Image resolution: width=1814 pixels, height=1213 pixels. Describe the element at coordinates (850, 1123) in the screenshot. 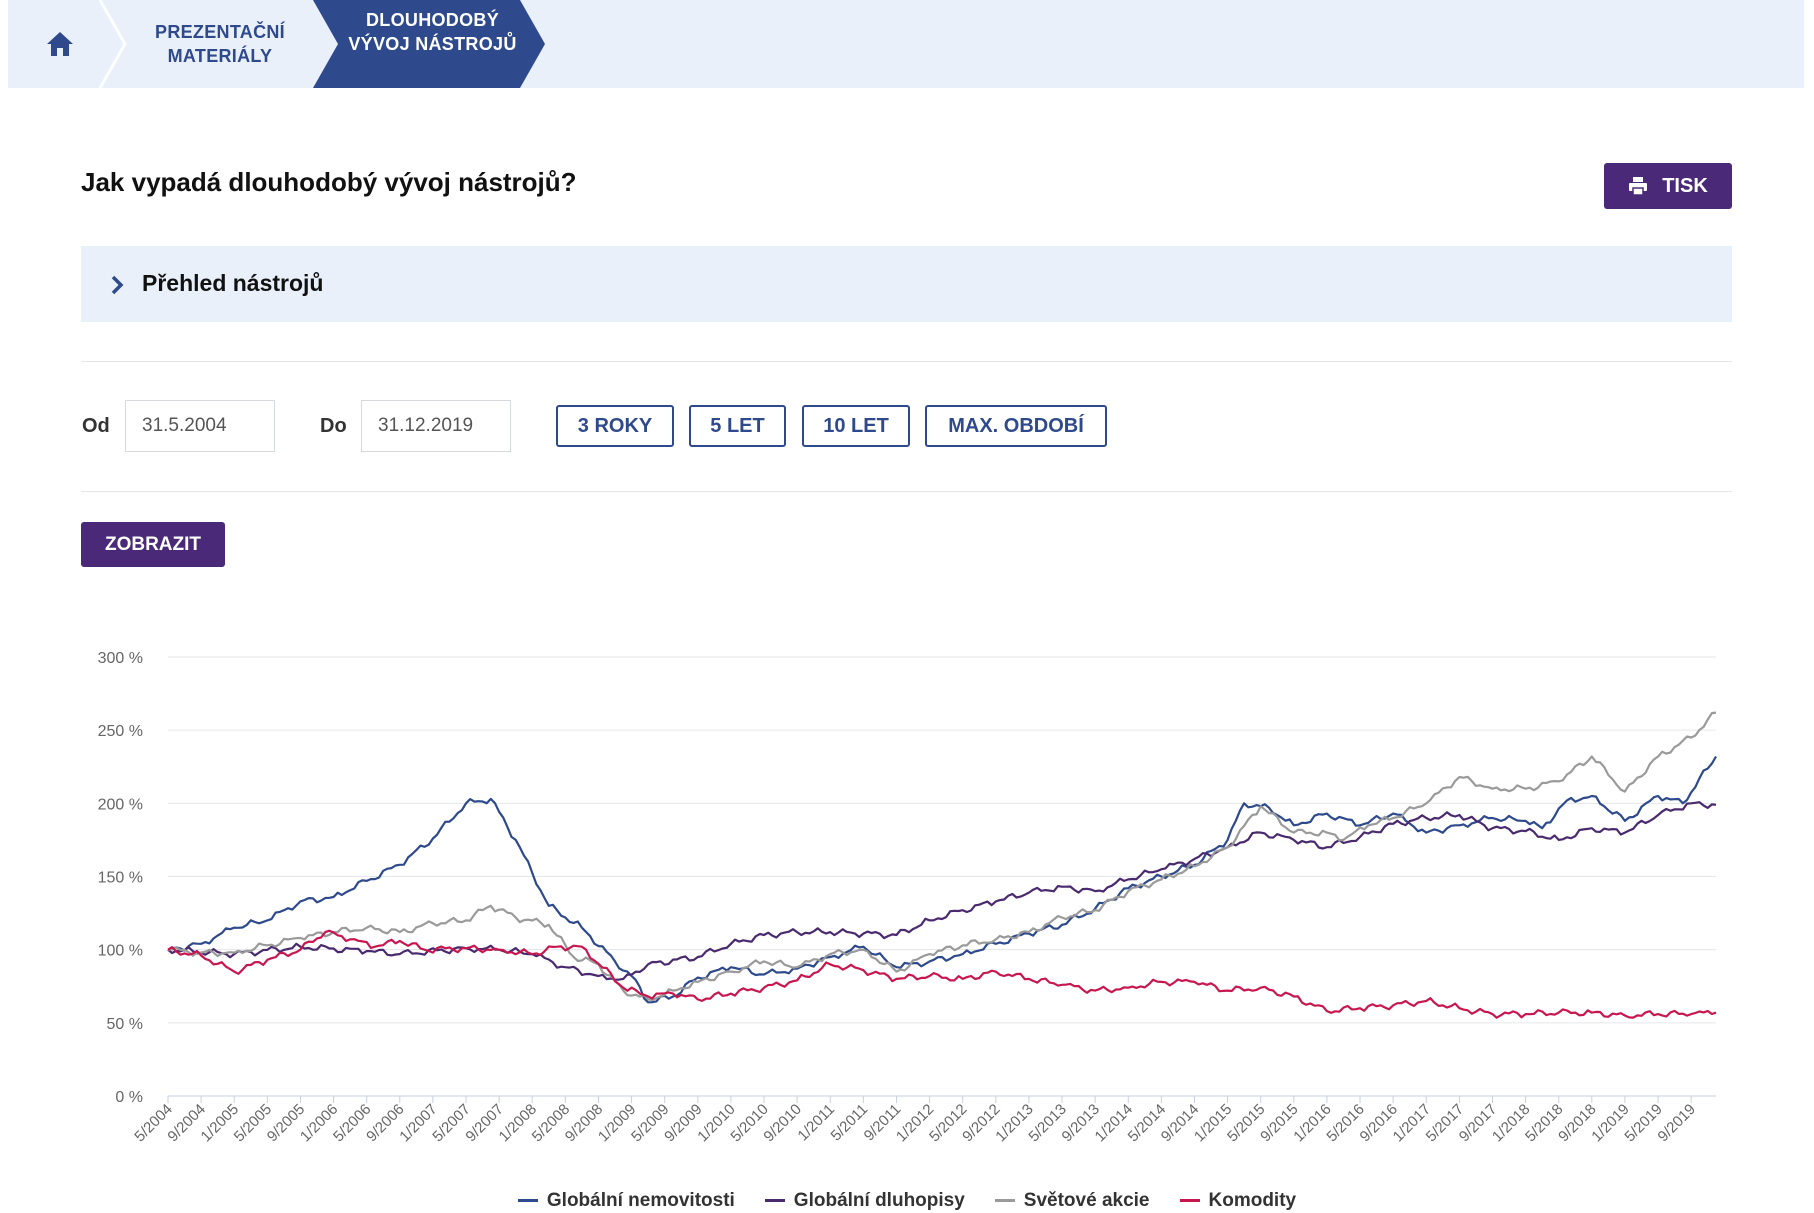

I see `x-tick-label: 5/2011` at that location.